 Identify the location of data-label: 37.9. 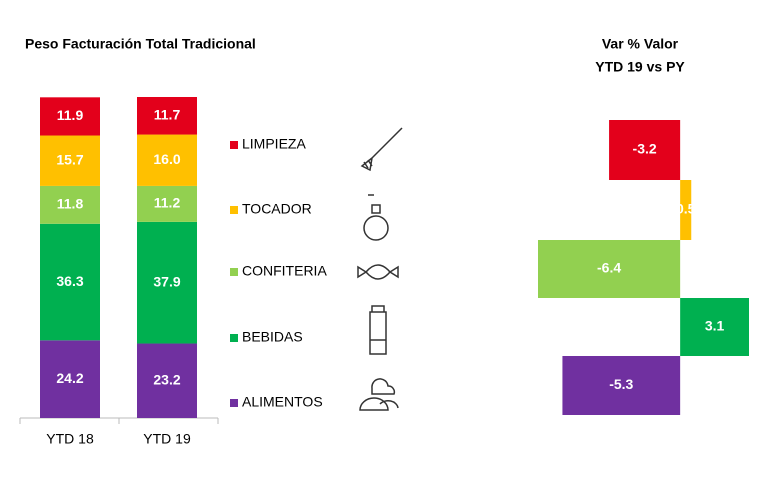
(166, 281).